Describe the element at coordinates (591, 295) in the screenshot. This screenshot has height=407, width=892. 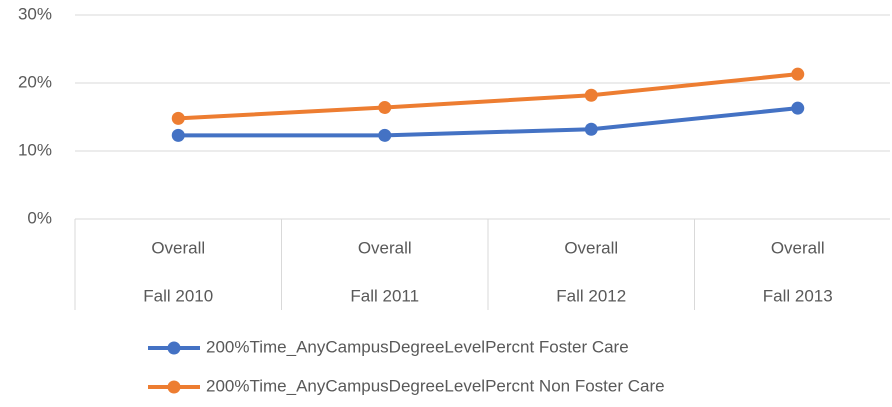
I see `x-tick-label: Fall 2012` at that location.